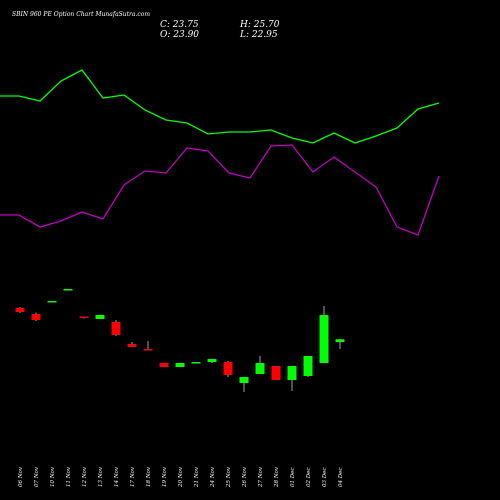  Describe the element at coordinates (179, 25) in the screenshot. I see `close-value: C: 23.75` at that location.